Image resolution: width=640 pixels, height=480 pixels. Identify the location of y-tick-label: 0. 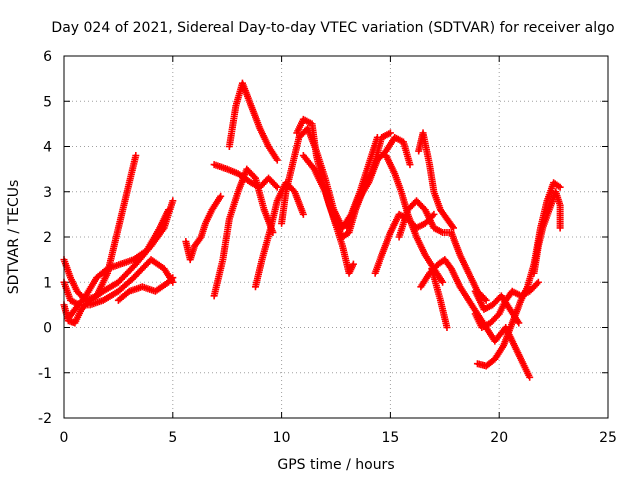
(47, 329).